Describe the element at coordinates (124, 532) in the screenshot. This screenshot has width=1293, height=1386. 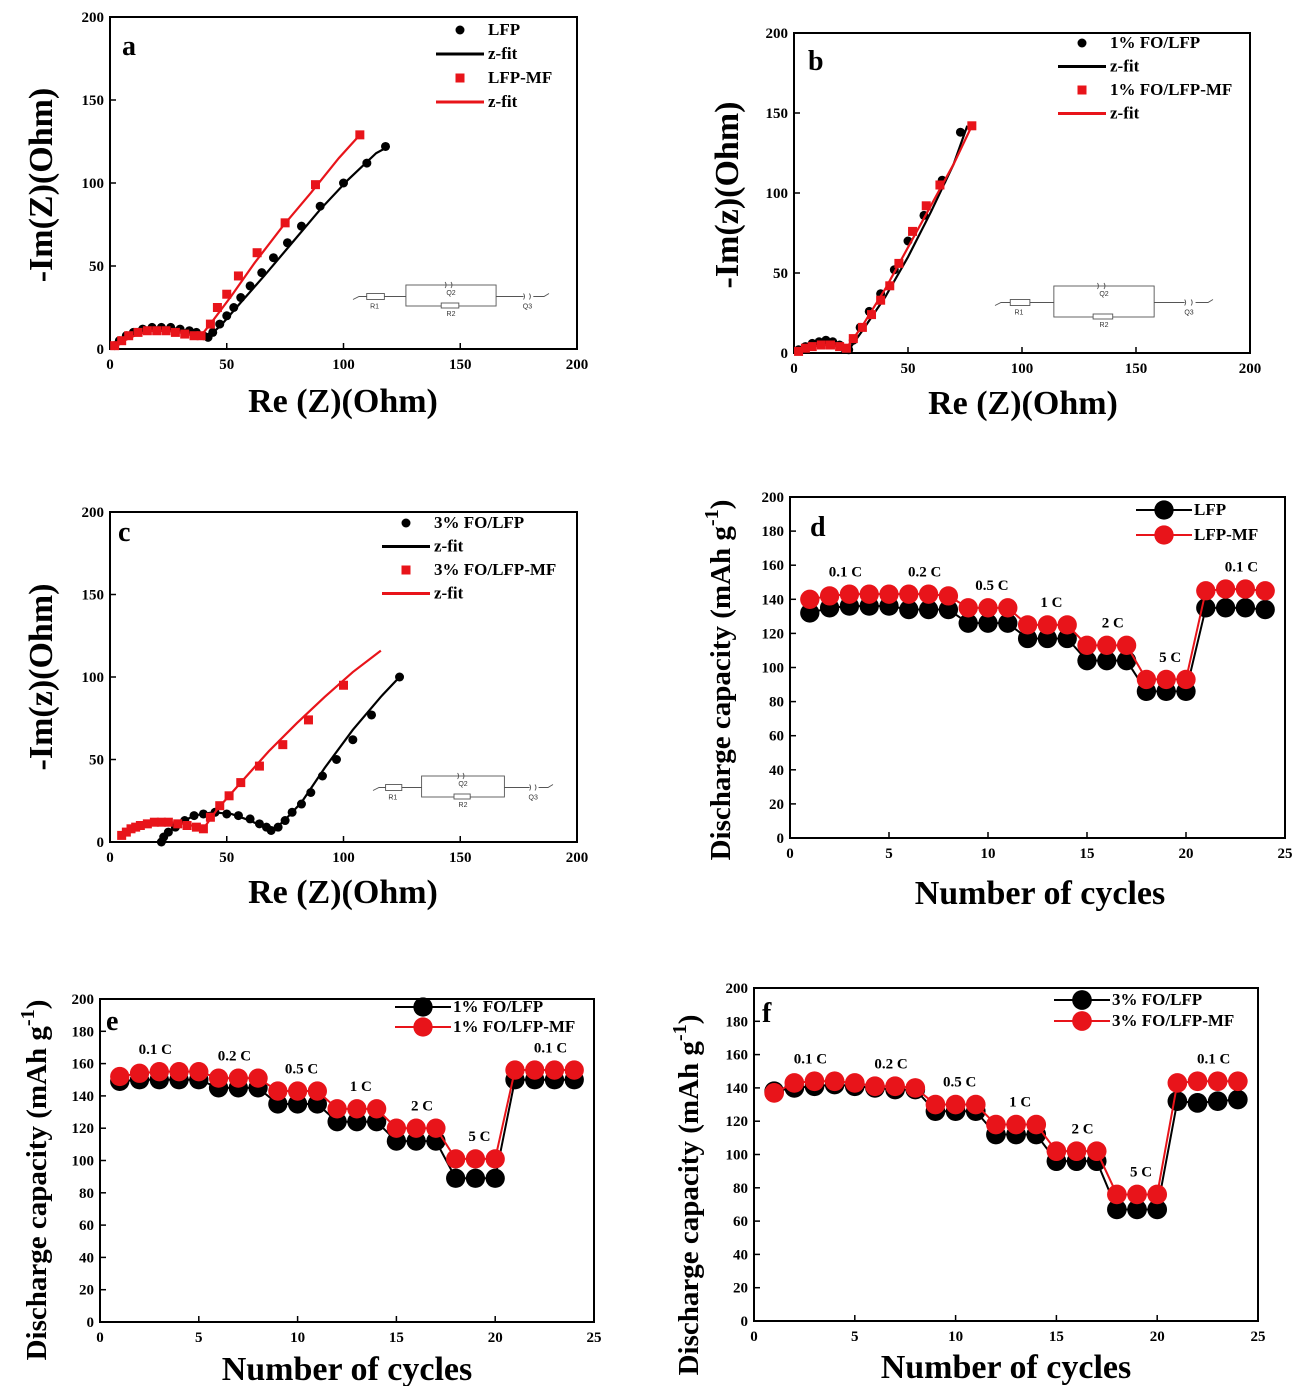
I see `panel-letter: c` at that location.